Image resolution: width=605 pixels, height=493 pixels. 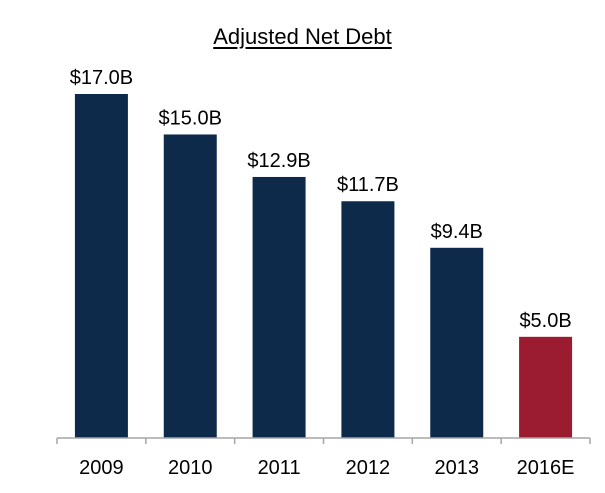 I want to click on x-tick-label-2012: 2012, so click(x=368, y=468).